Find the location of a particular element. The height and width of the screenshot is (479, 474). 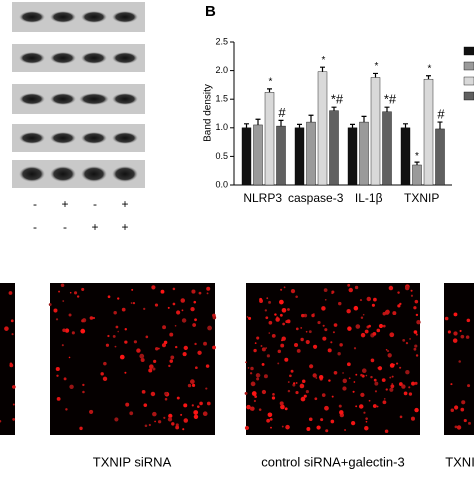

y-tick-label: 1.5 is located at coordinates (221, 99).